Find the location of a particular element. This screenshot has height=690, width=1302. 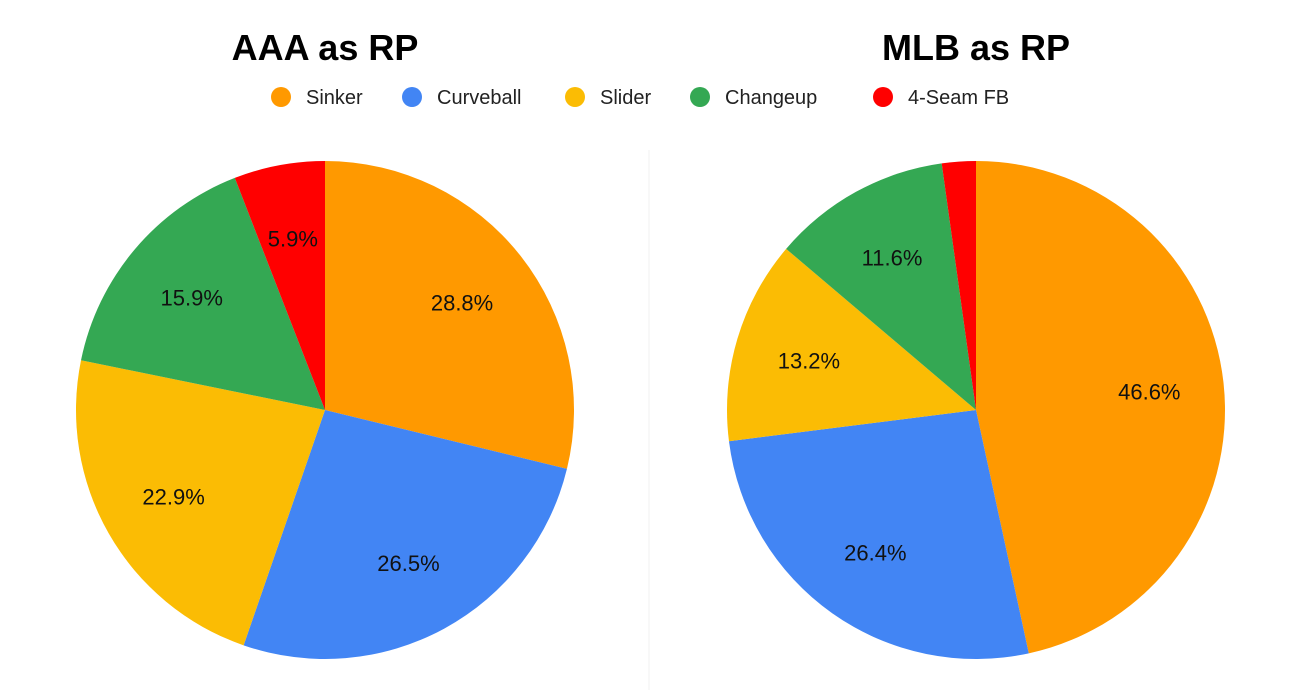

chart-title-aaa: AAA as RP is located at coordinates (325, 47).